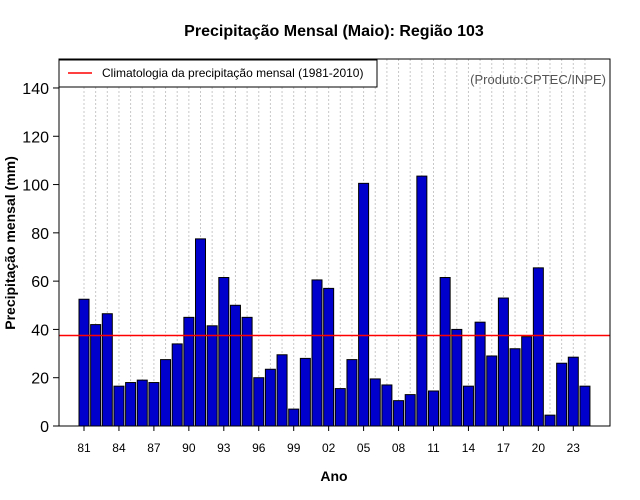 The image size is (640, 500). Describe the element at coordinates (40, 330) in the screenshot. I see `y-tick-label: 40` at that location.